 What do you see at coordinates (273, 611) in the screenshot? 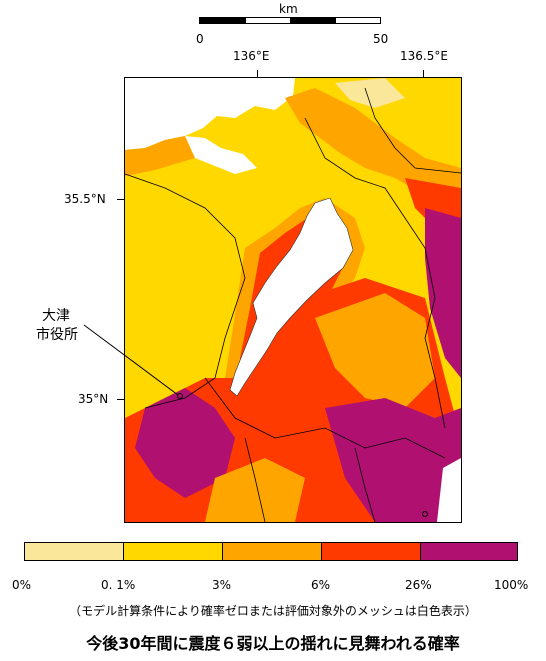
I see `legend-note: （モデル計算条件により確率ゼロまたは評価対象外のメッシュは白色表示）` at bounding box center [273, 611].